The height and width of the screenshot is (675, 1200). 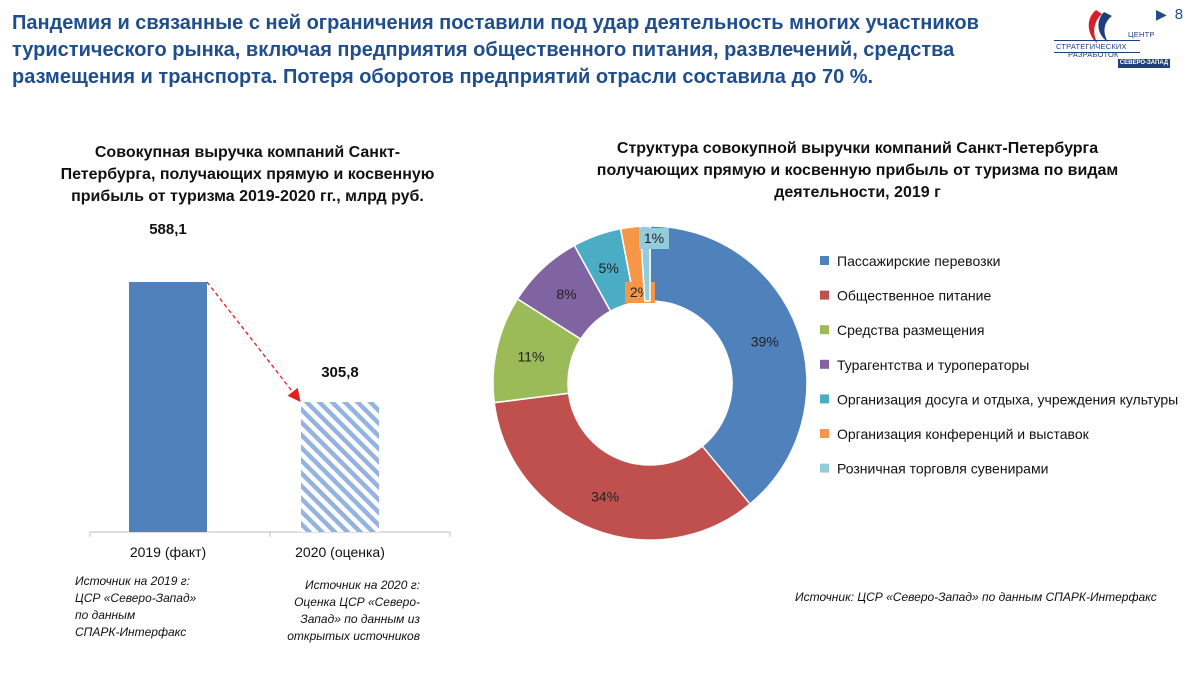 I want to click on pie-value-label: 11%, so click(x=530, y=356).